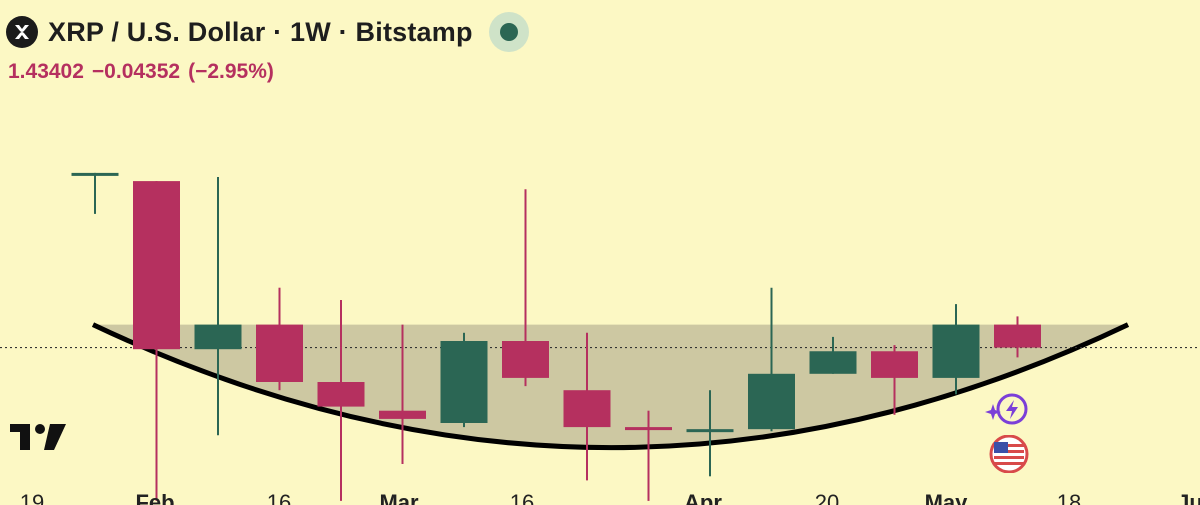 The height and width of the screenshot is (505, 1200). I want to click on x-tick-label: Ju, so click(1188, 497).